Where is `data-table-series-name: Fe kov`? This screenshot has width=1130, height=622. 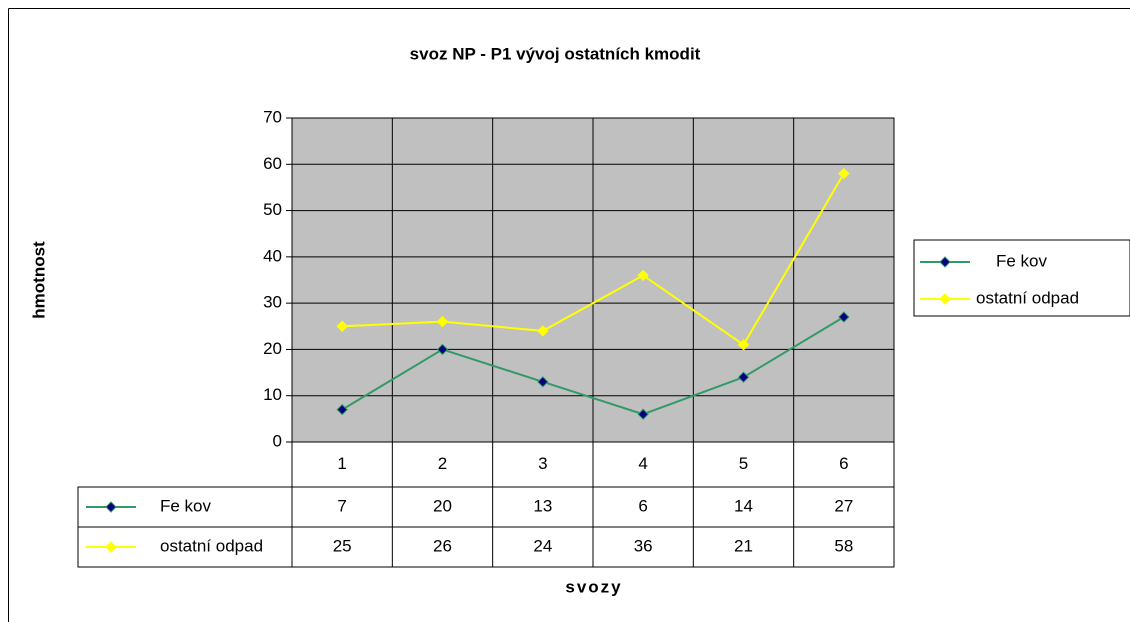
data-table-series-name: Fe kov is located at coordinates (186, 505).